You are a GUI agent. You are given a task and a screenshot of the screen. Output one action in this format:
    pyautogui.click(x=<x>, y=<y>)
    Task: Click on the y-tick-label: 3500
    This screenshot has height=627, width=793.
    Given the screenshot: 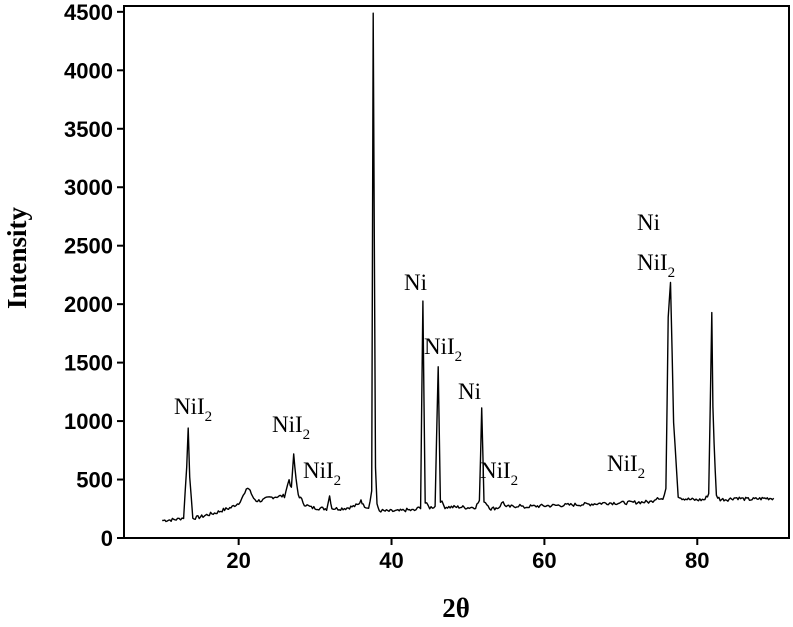 What is the action you would take?
    pyautogui.click(x=88, y=129)
    